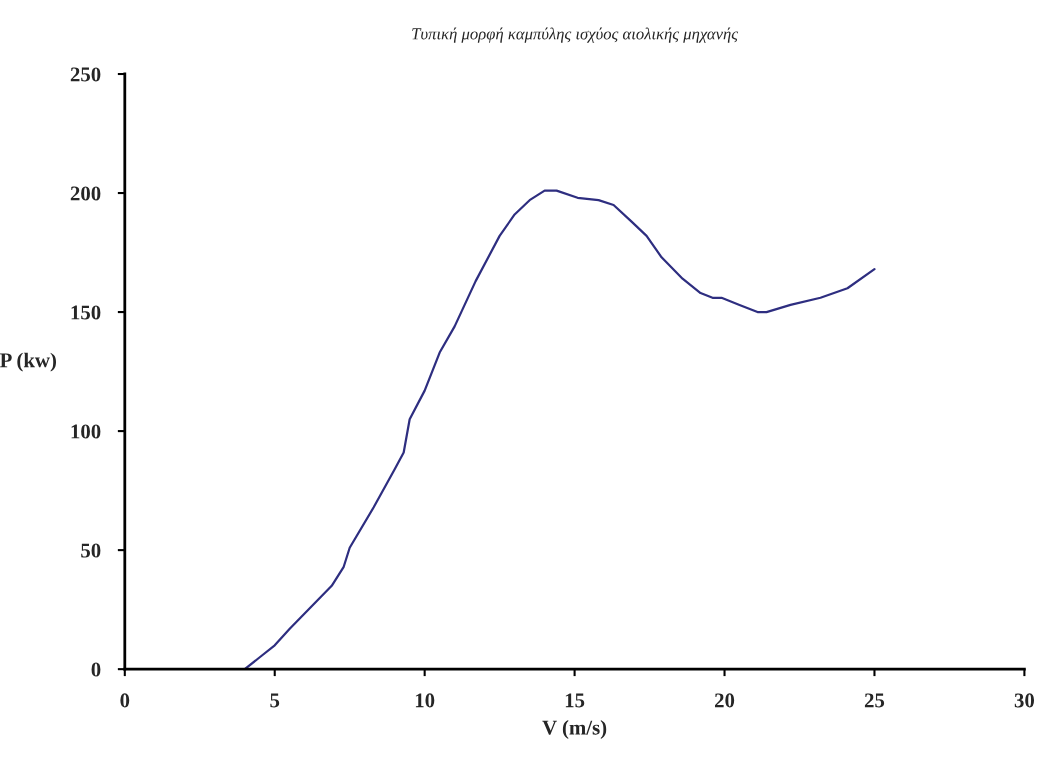 The height and width of the screenshot is (763, 1040). What do you see at coordinates (574, 729) in the screenshot?
I see `x-axis-title: V (m/s)` at bounding box center [574, 729].